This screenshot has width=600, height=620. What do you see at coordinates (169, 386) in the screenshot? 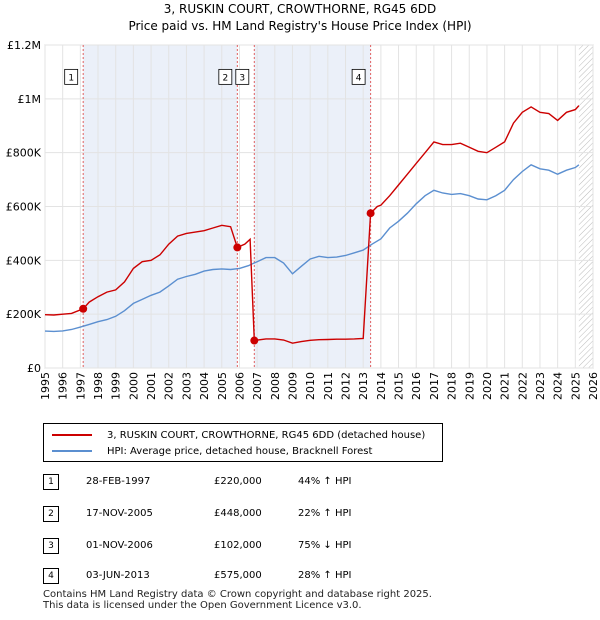
I see `x-tick-label: 2002` at bounding box center [169, 386].